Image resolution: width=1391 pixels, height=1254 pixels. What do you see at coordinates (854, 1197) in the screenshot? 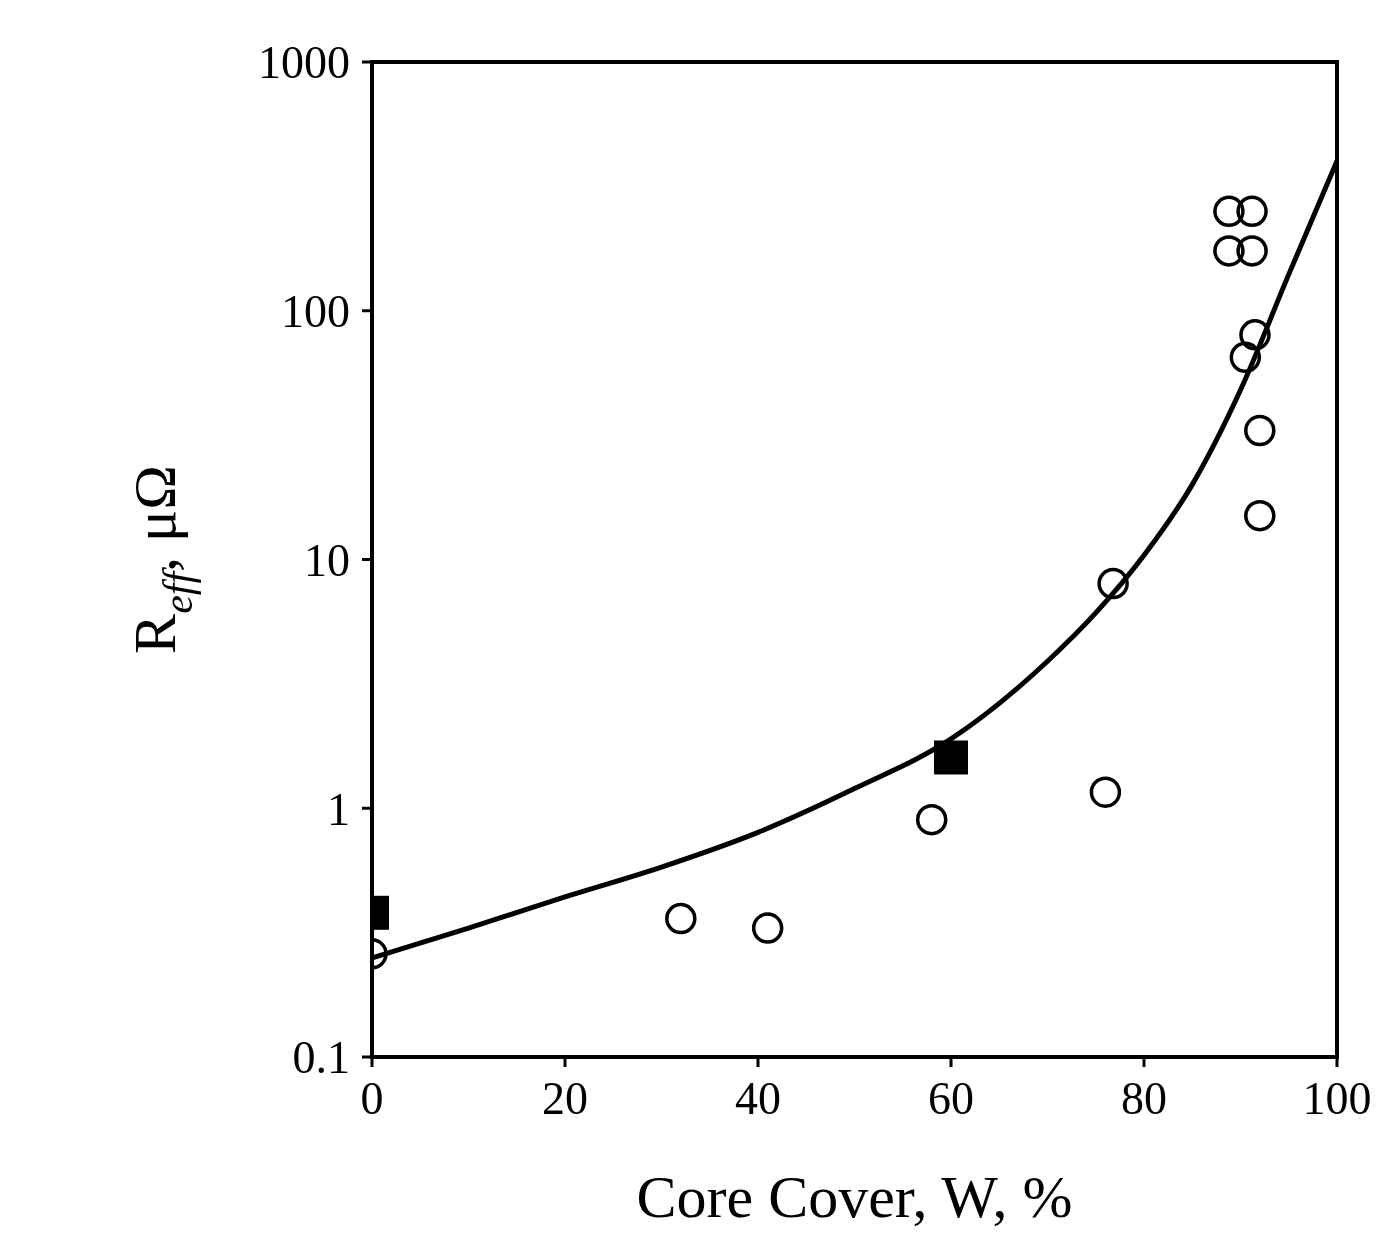
I see `x-axis-title: Core Cover, W, %` at bounding box center [854, 1197].